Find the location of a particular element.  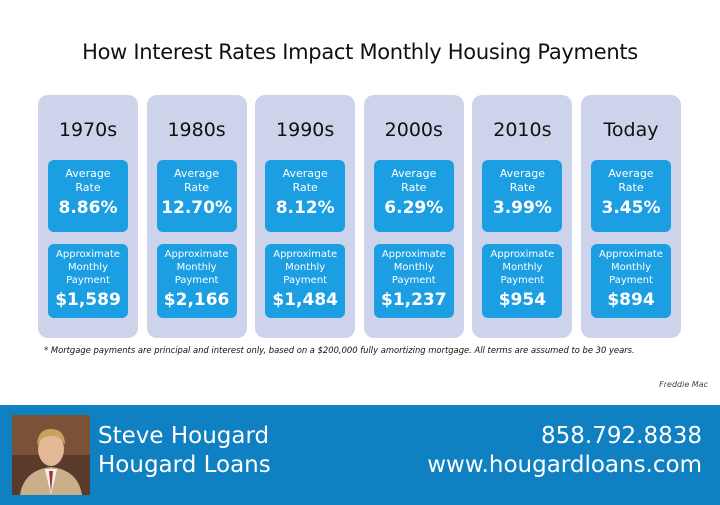

rate-box: Average Rate 3.45% is located at coordinates (631, 196).